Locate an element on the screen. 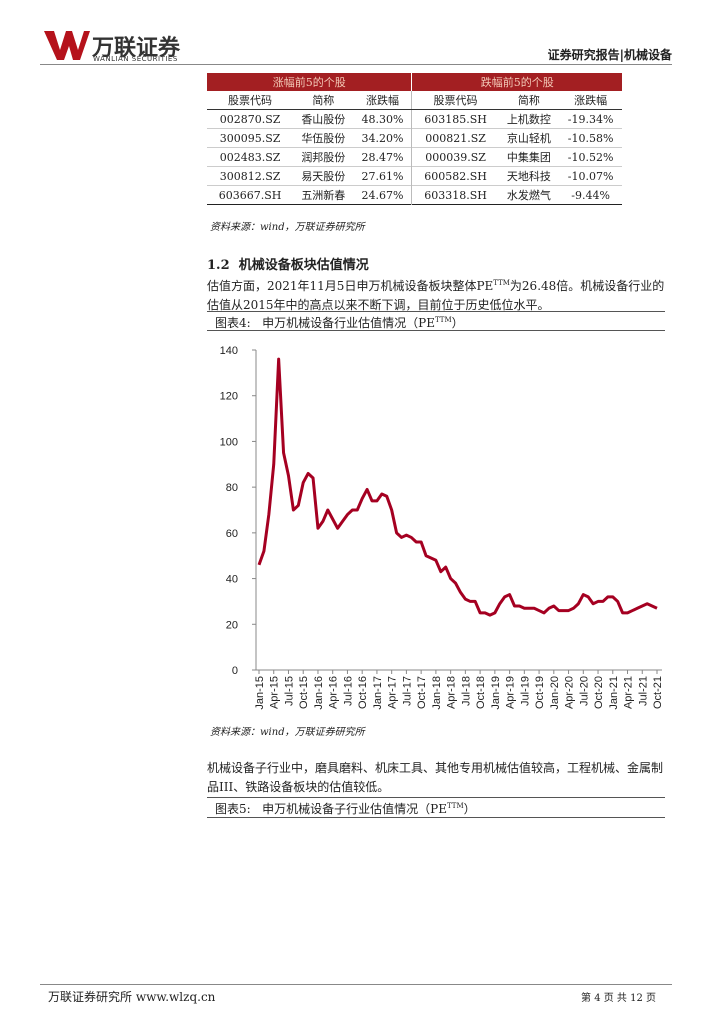  cell: 000039.SZ is located at coordinates (455, 157).